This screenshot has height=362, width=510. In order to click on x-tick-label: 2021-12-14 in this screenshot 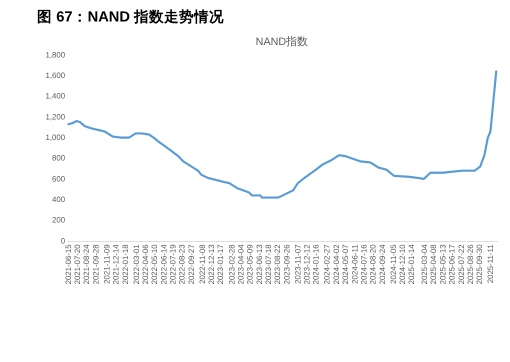, I will do `click(116, 264)`.